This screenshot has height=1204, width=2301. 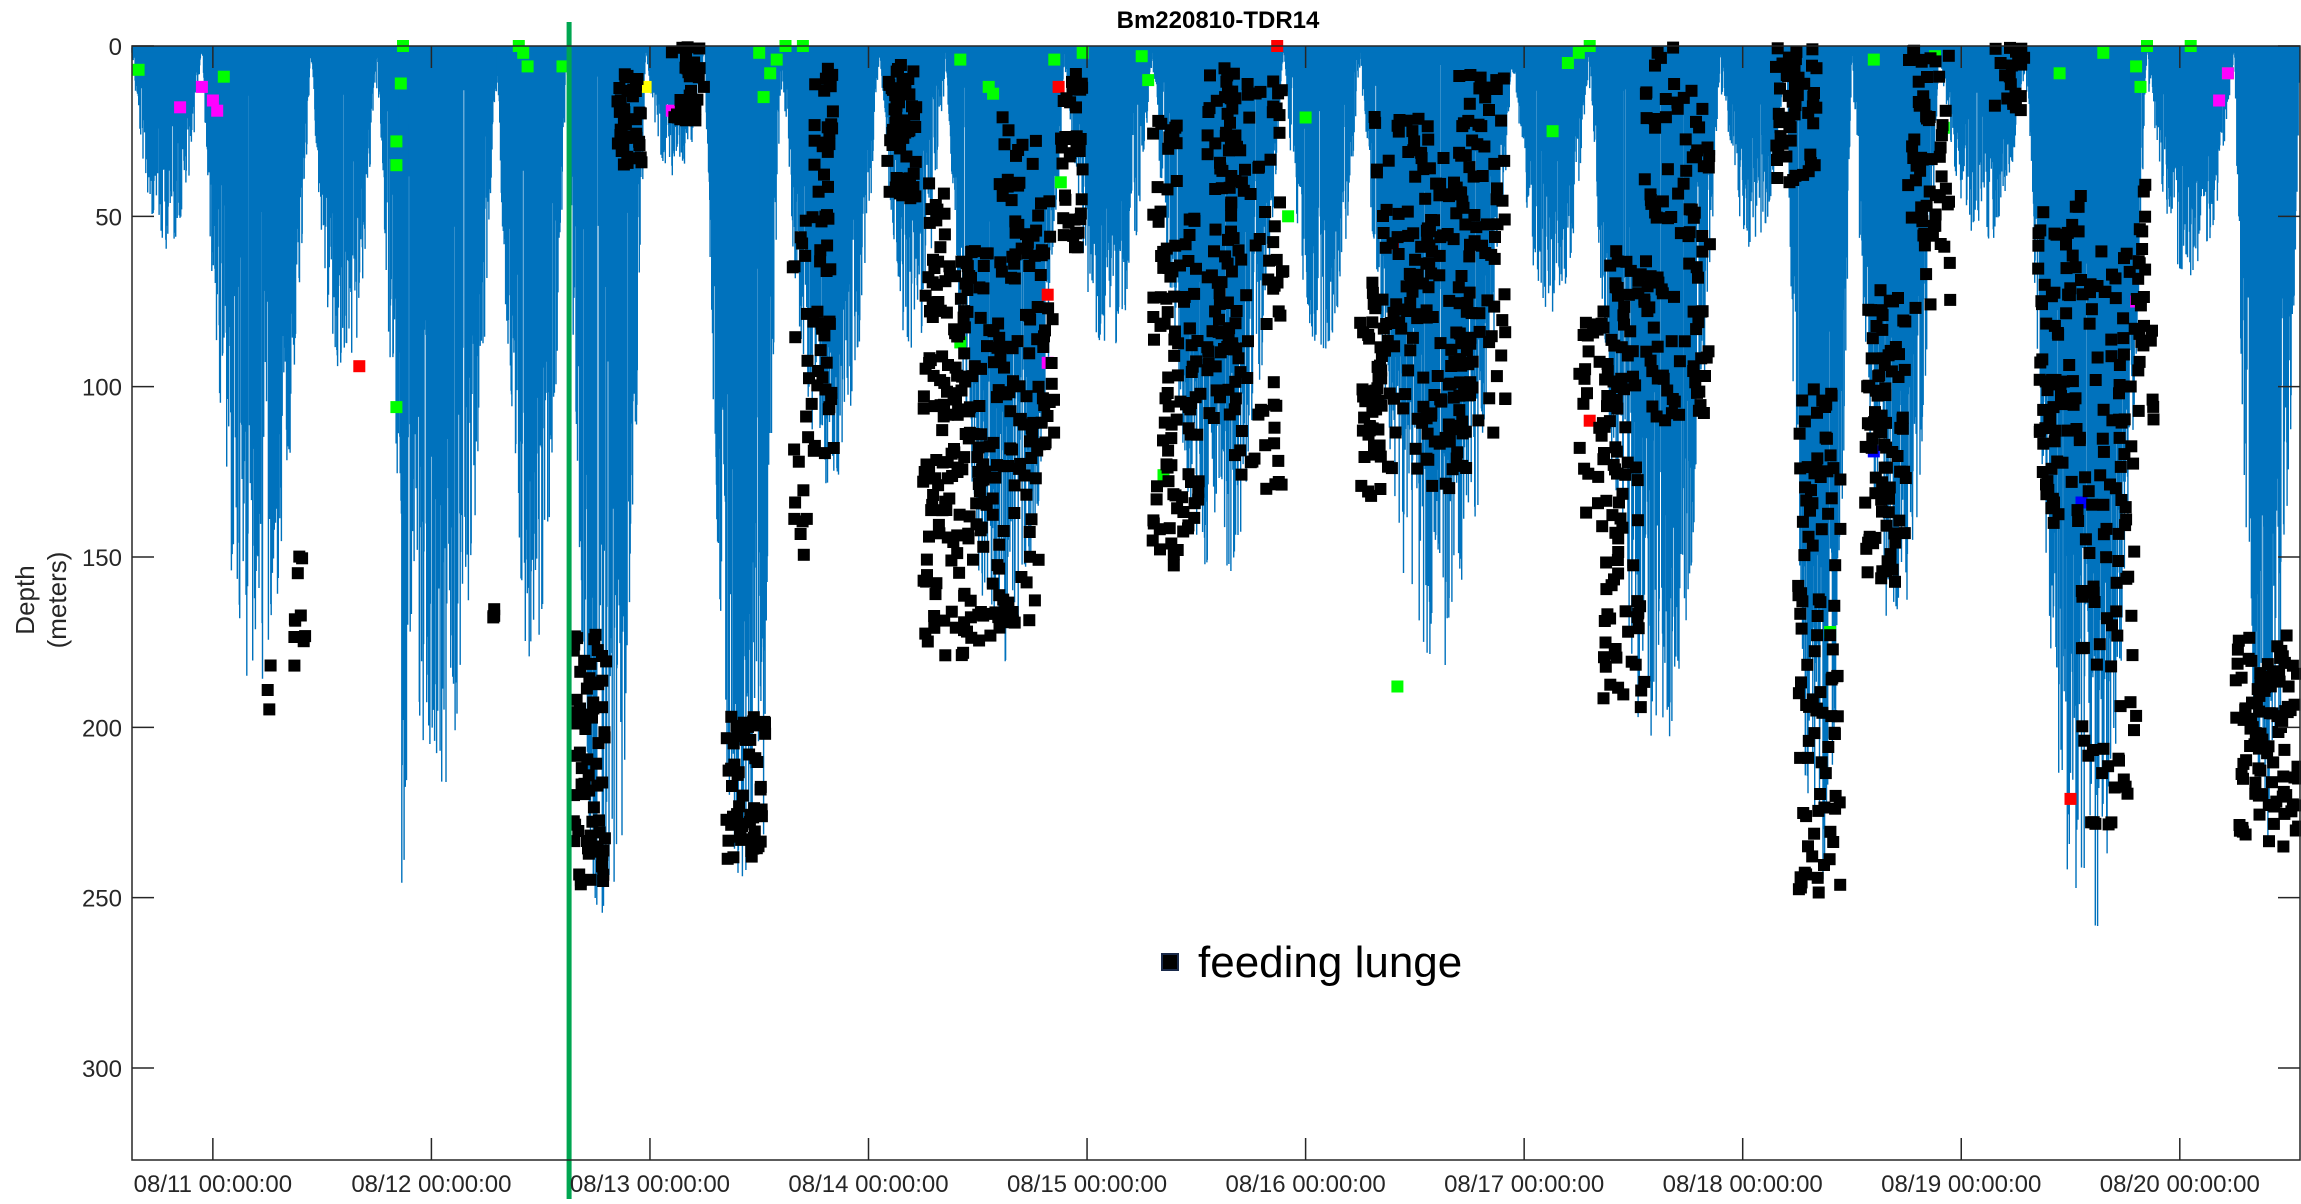 What do you see at coordinates (1087, 1184) in the screenshot?
I see `x-tick-label-4: 08/15 00:00:00` at bounding box center [1087, 1184].